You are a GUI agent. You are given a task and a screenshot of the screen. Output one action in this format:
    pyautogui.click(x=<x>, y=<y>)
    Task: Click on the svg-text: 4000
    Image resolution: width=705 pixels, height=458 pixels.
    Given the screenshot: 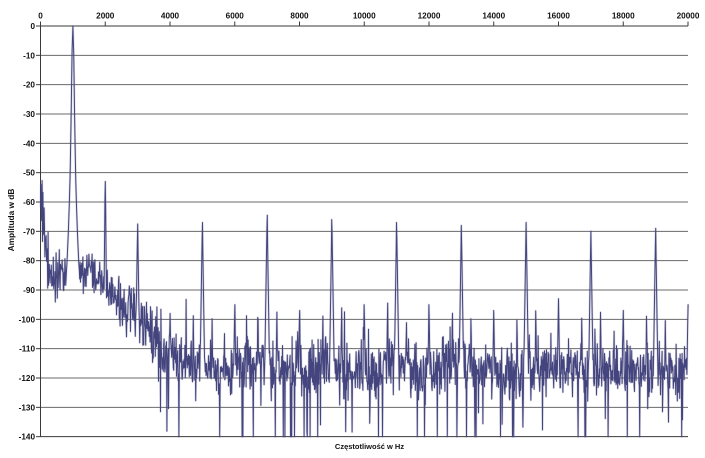 What is the action you would take?
    pyautogui.click(x=170, y=16)
    